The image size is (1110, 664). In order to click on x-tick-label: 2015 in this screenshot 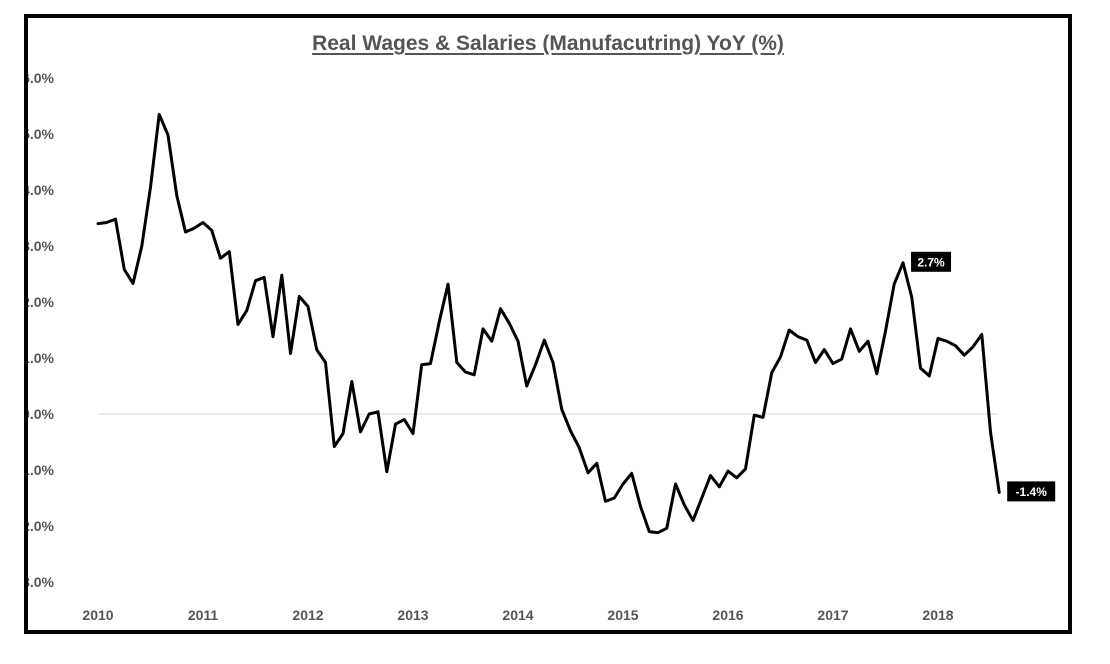, I will do `click(622, 615)`.